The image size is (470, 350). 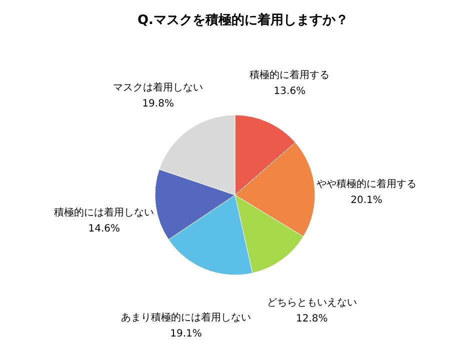 What do you see at coordinates (186, 318) in the screenshot?
I see `slice-label: あまり積極的には着用しない` at bounding box center [186, 318].